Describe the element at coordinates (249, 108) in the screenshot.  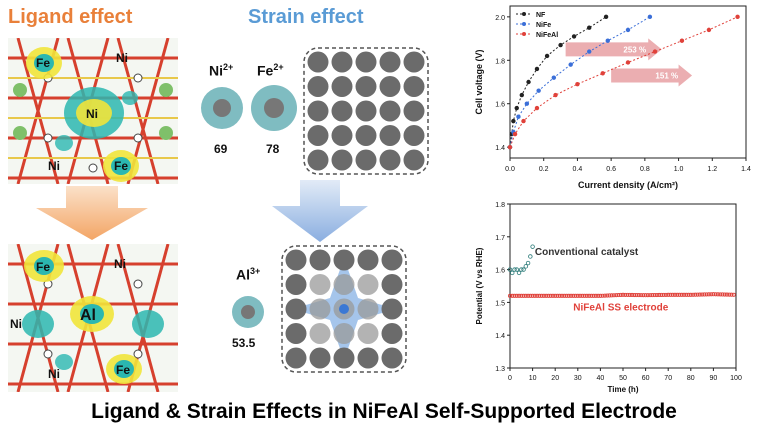
I see `ion-spheres` at that location.